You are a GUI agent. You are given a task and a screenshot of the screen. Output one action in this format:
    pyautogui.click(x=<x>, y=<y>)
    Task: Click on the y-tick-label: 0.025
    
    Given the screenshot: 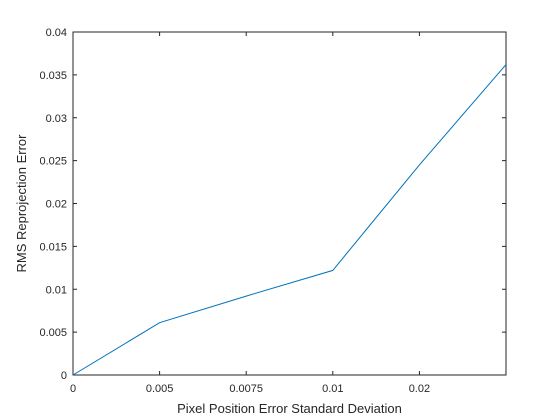 What is the action you would take?
    pyautogui.click(x=53, y=162)
    